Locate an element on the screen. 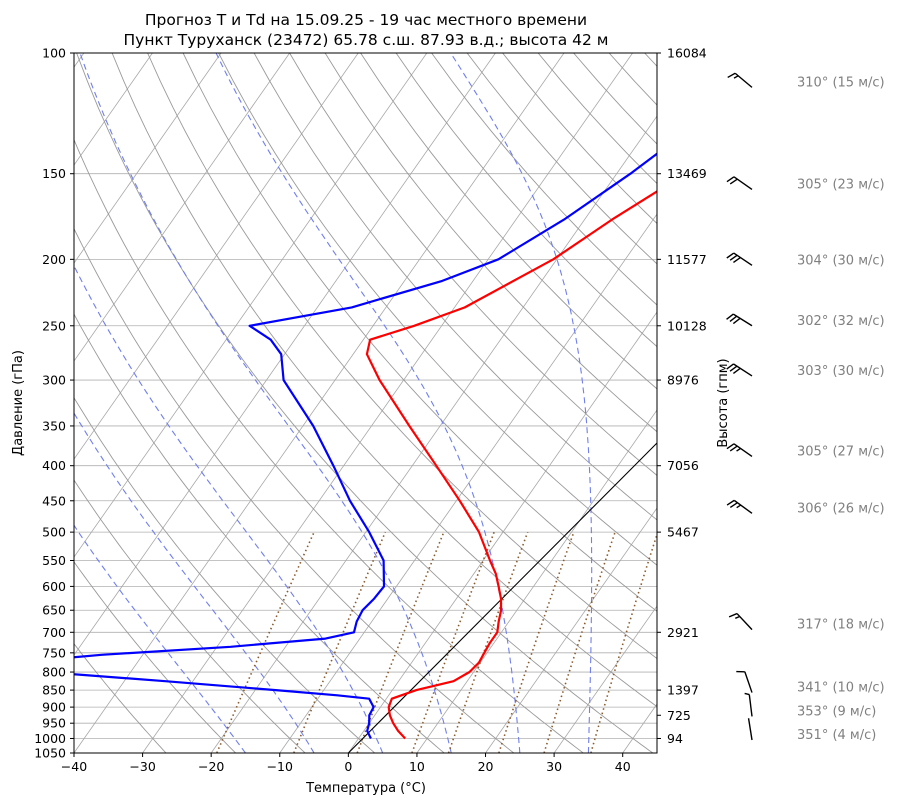 The image size is (900, 806). wind-label: 310° (15 м/с) is located at coordinates (841, 82).